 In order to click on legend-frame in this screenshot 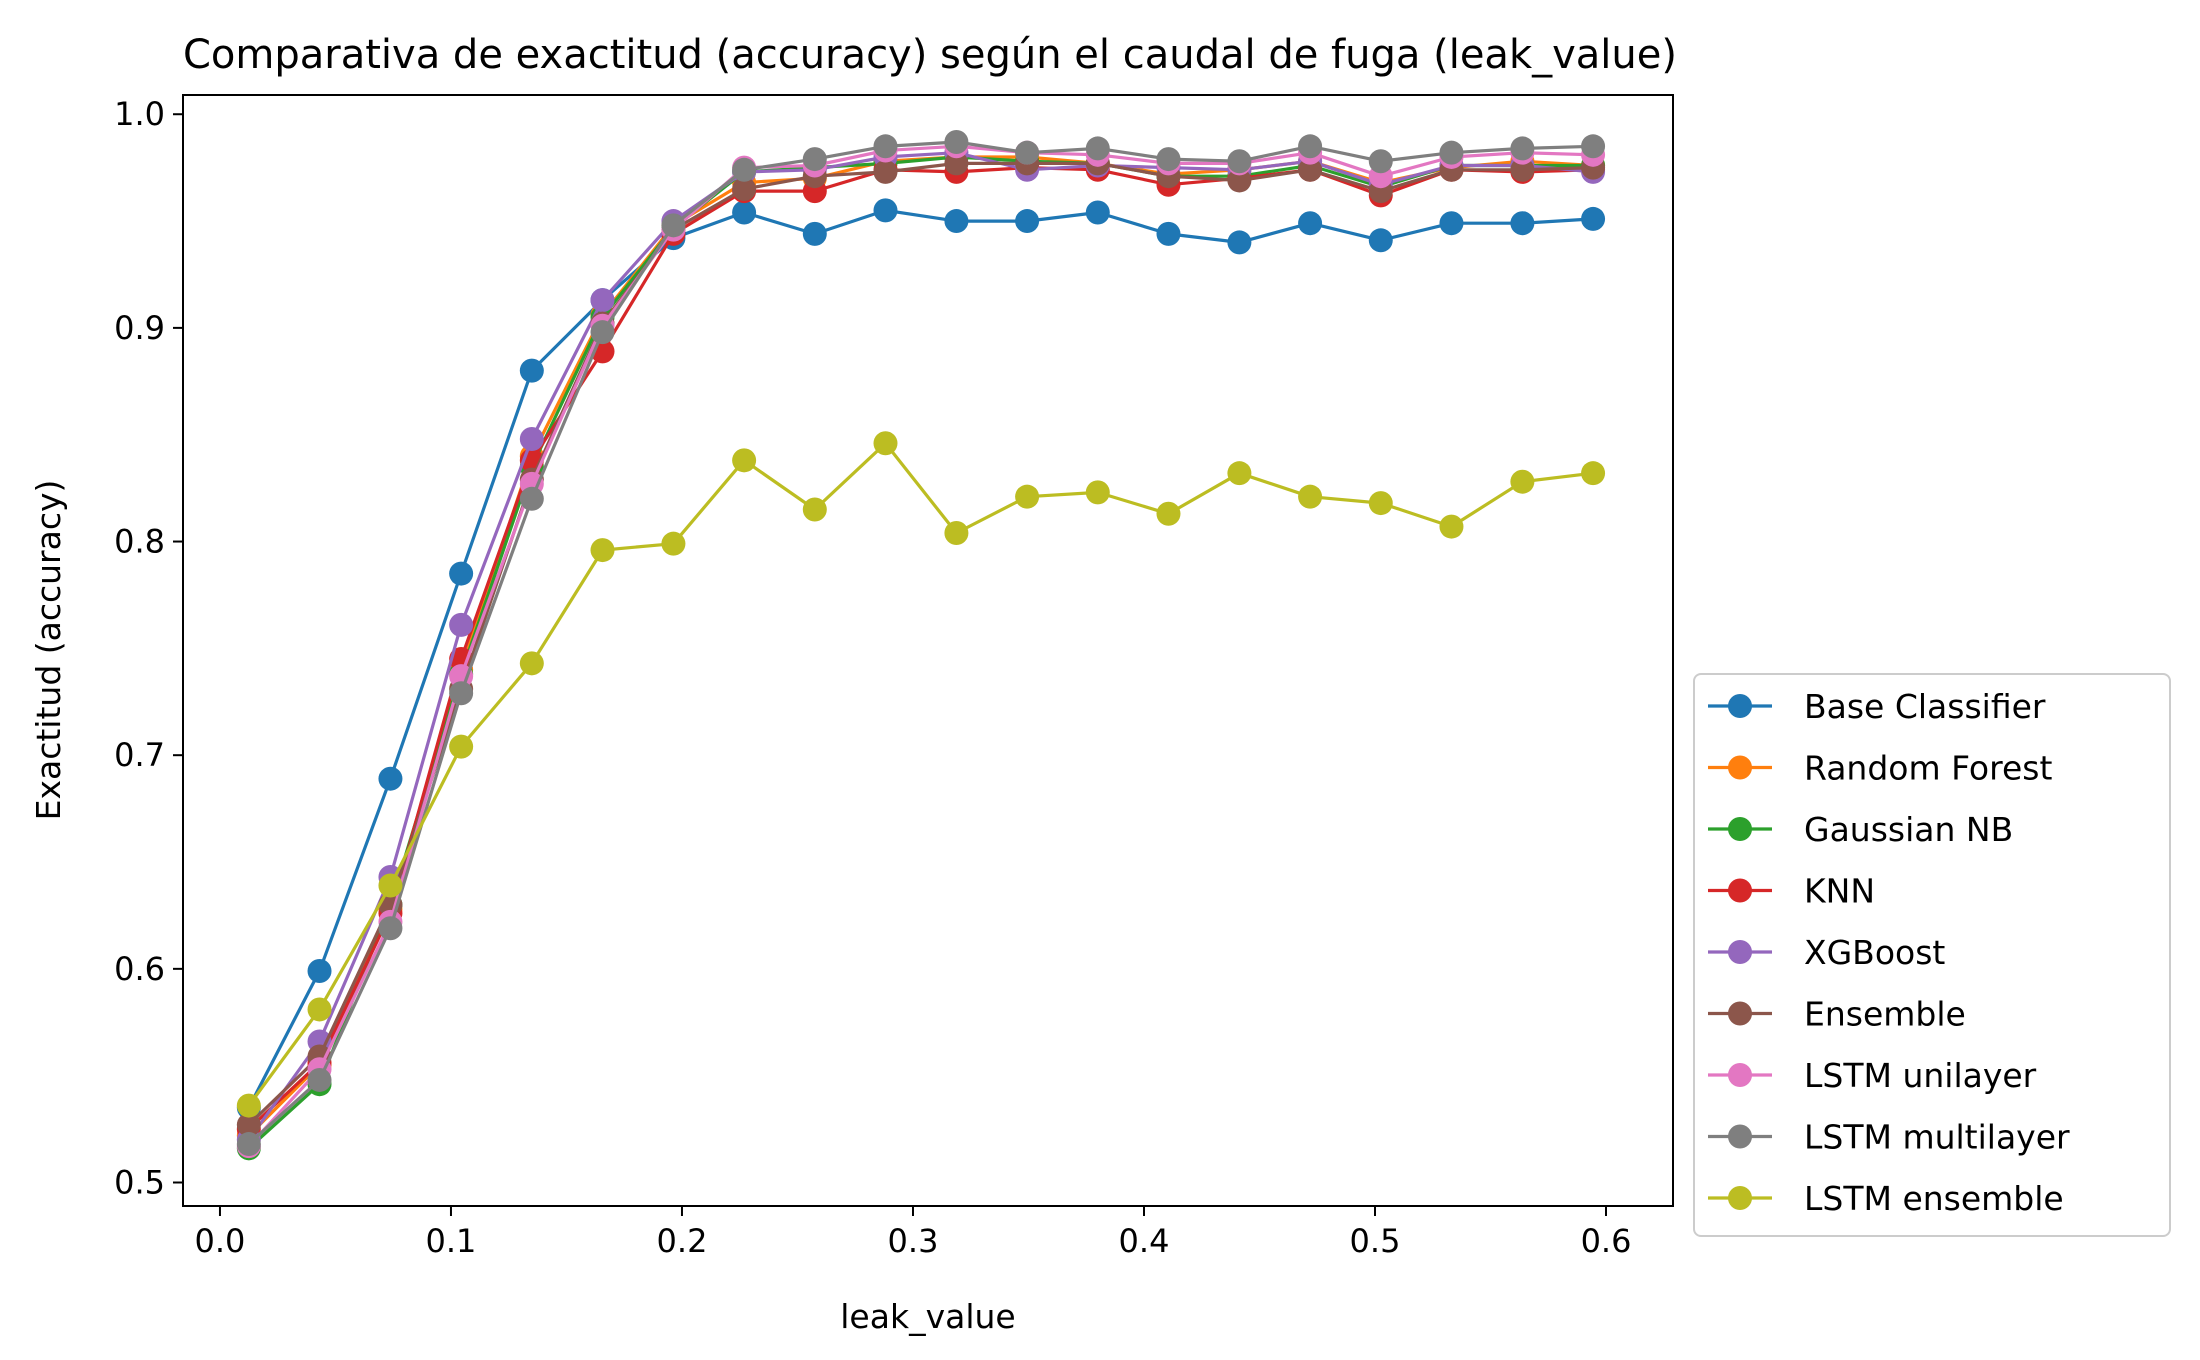, I will do `click(1932, 955)`.